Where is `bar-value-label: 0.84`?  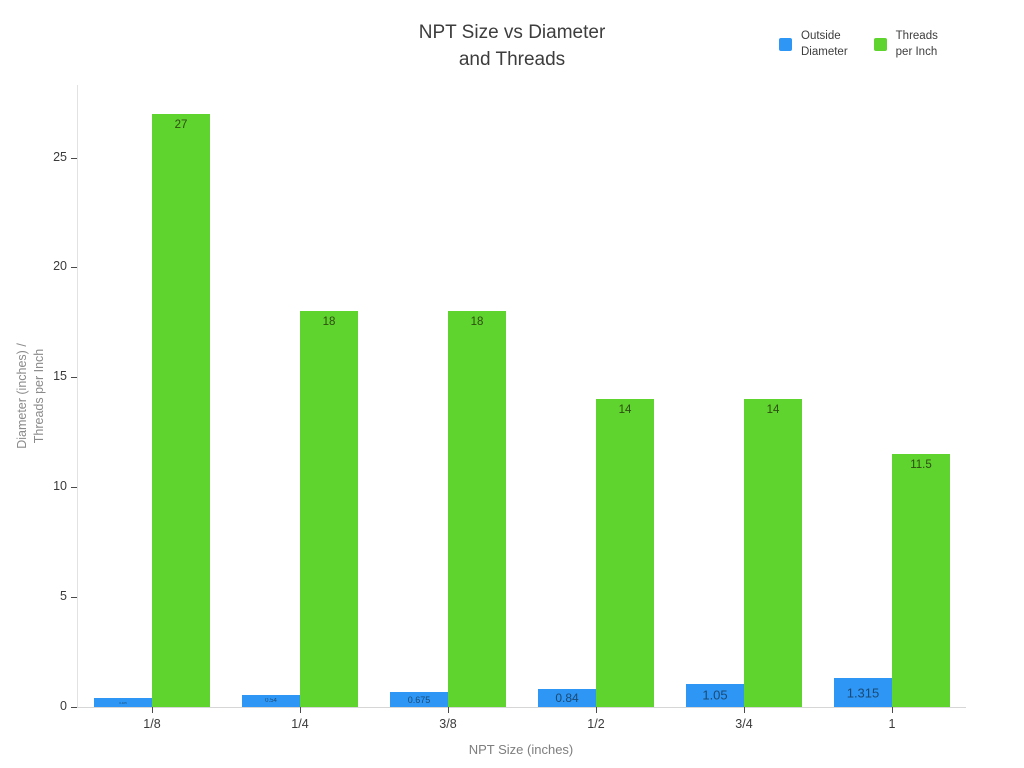 bar-value-label: 0.84 is located at coordinates (567, 697).